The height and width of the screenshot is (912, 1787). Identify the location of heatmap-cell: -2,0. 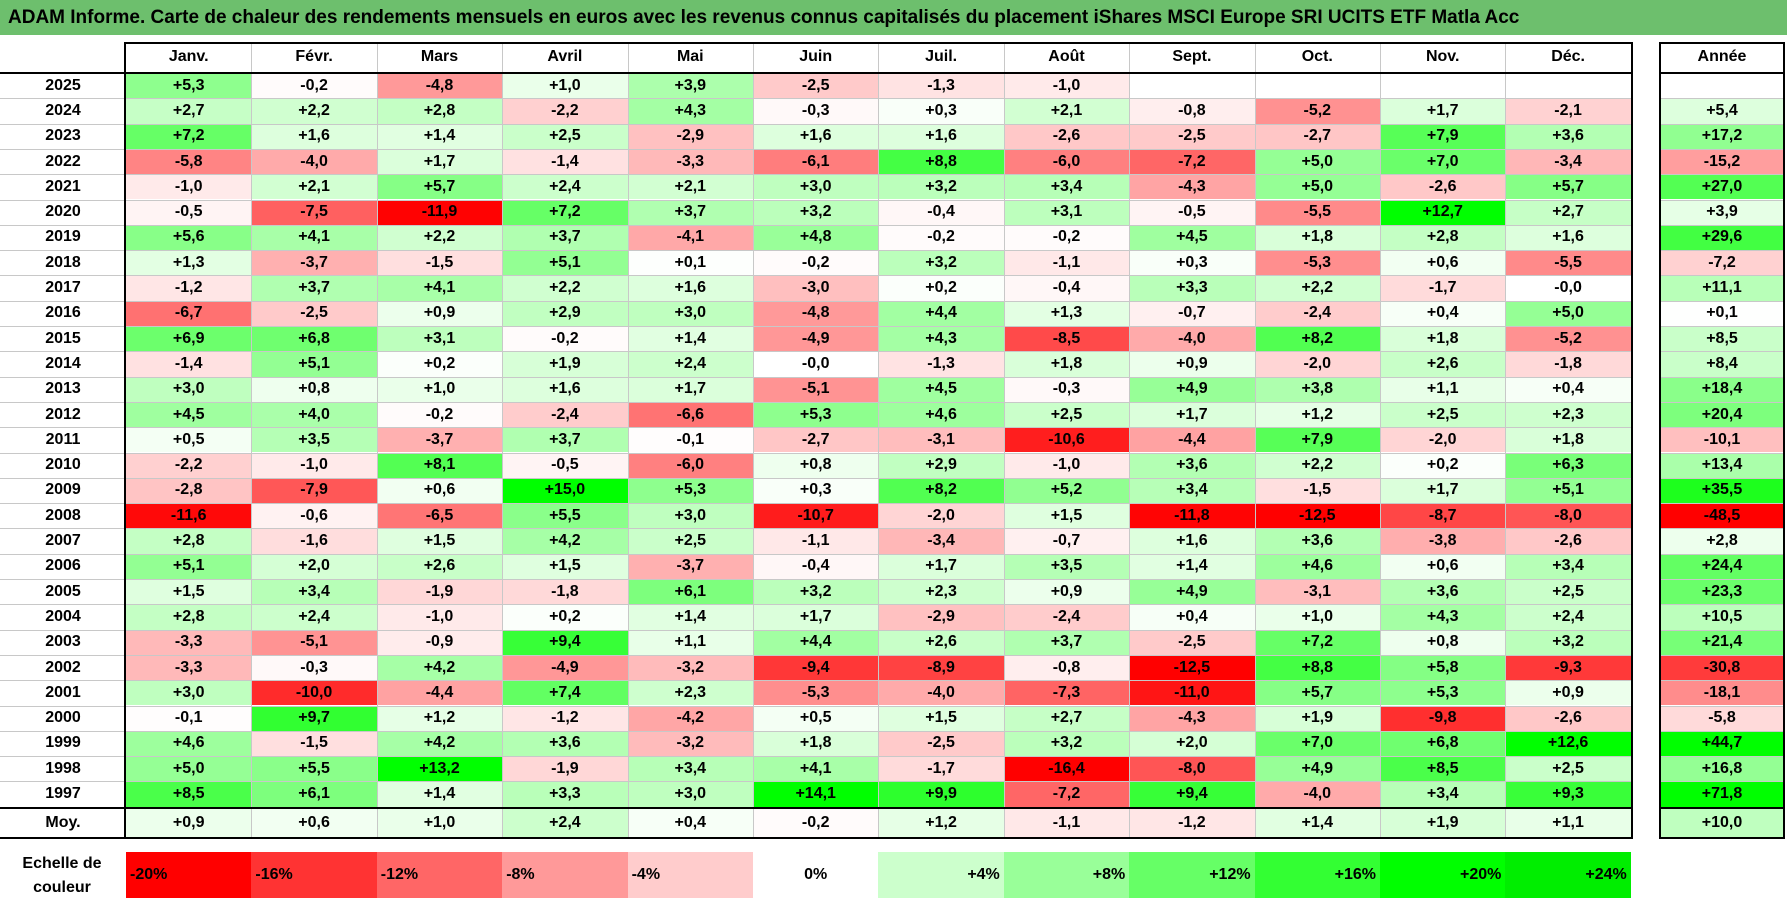
(1317, 364).